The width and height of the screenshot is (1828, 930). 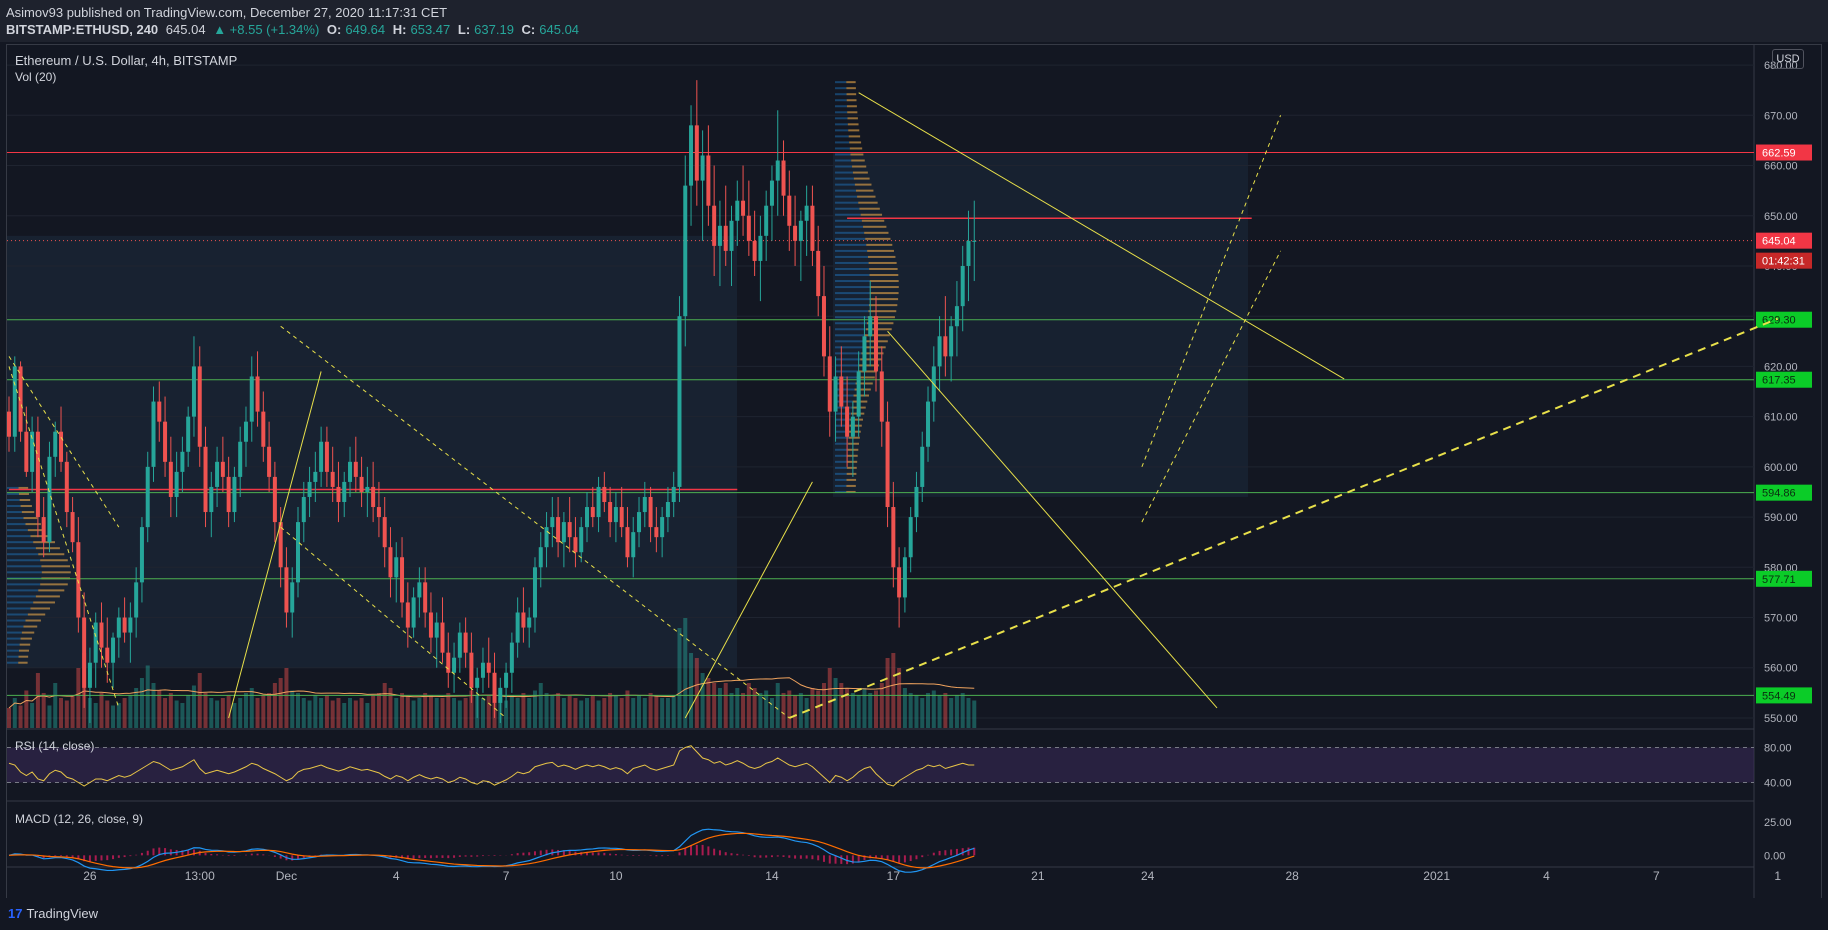 What do you see at coordinates (1774, 856) in the screenshot?
I see `macd-tick-label: 0.00` at bounding box center [1774, 856].